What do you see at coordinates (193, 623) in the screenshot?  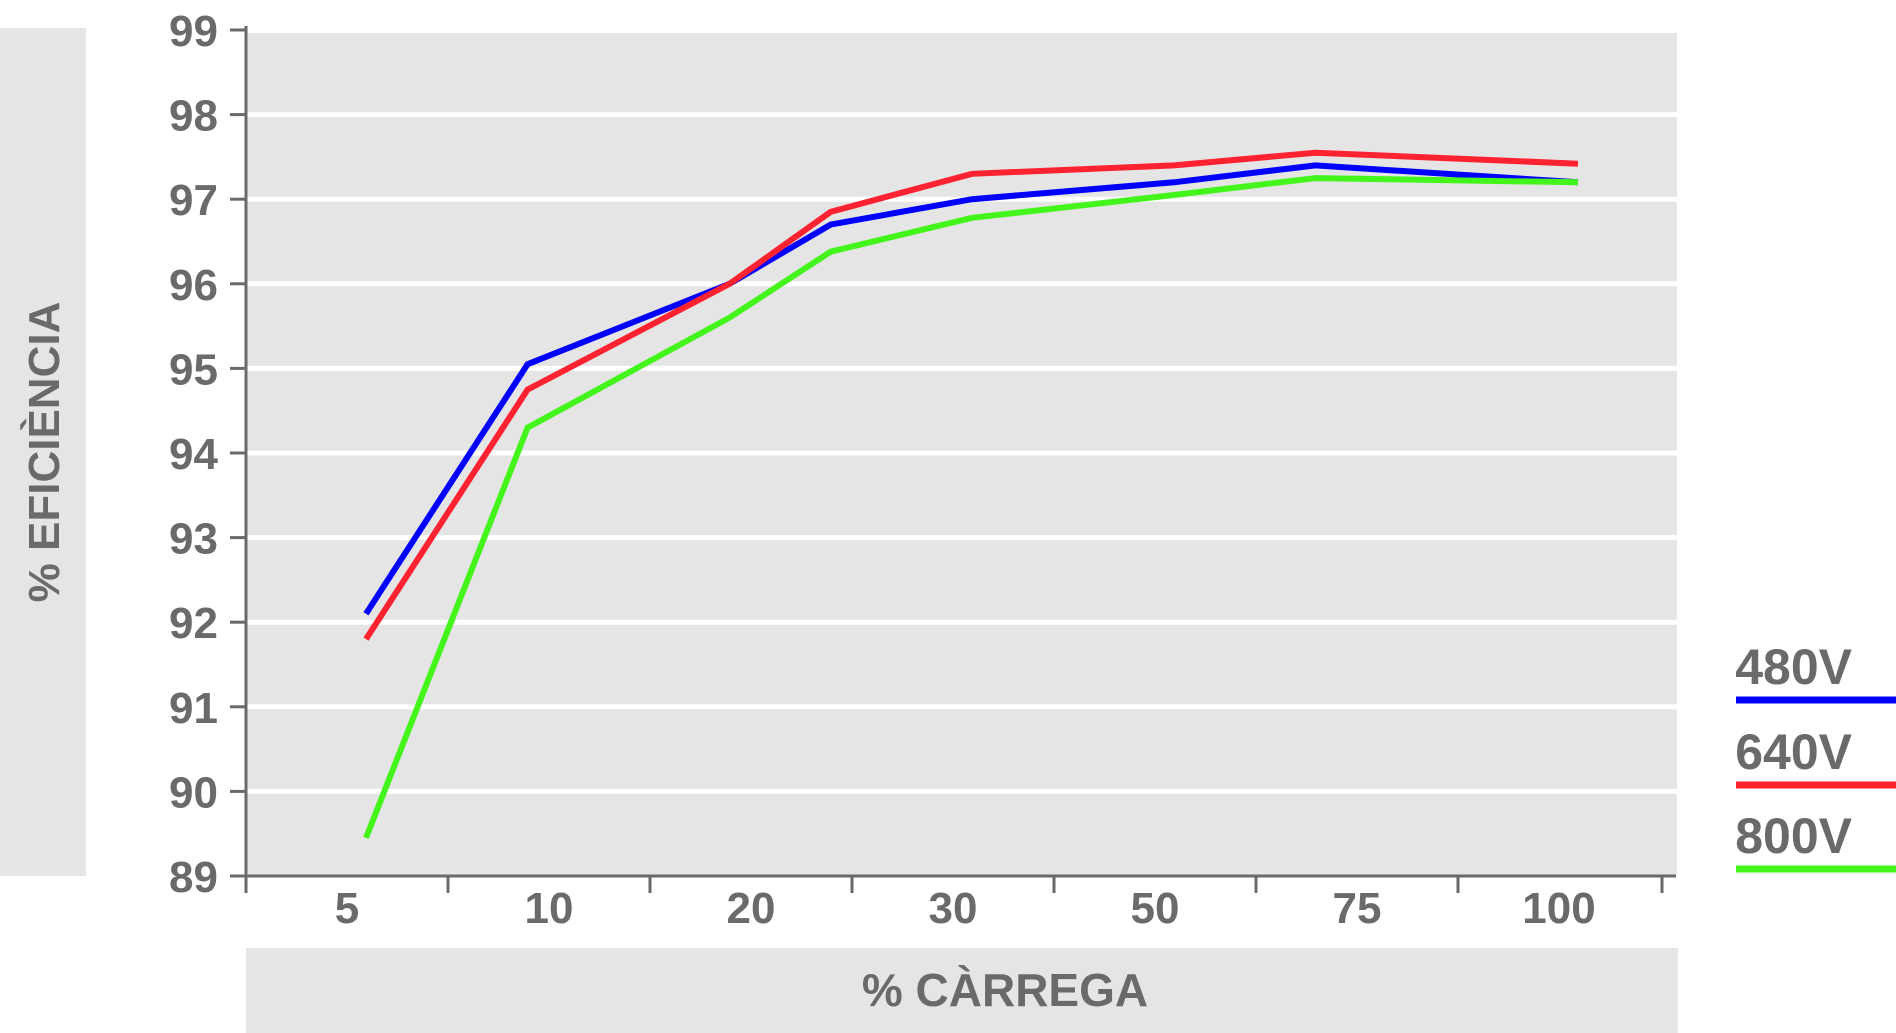 I see `y-tick-label: 92` at bounding box center [193, 623].